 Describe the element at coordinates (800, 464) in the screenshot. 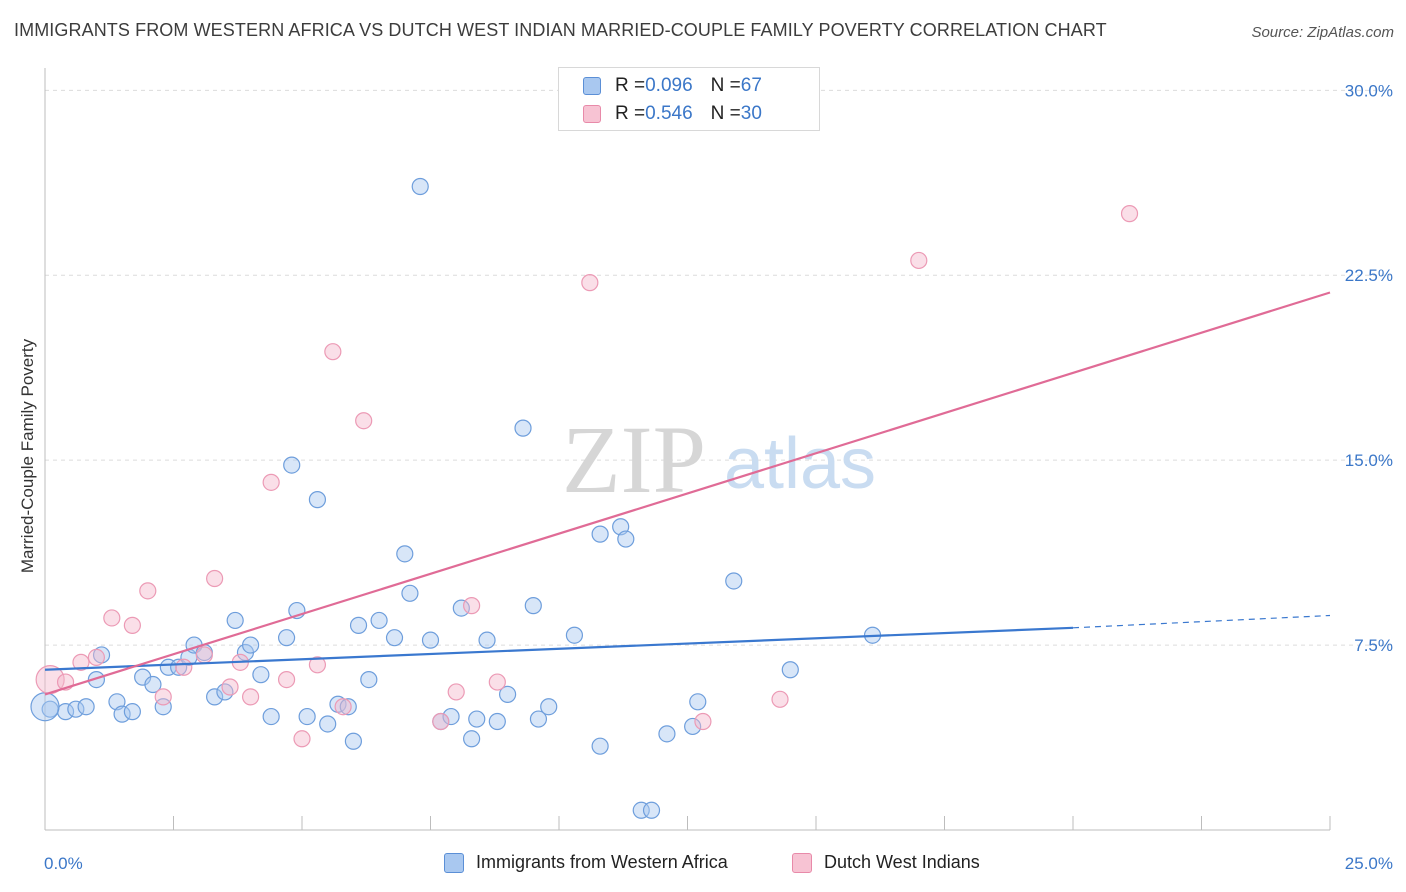

I see `watermark-atlas: atlas` at that location.